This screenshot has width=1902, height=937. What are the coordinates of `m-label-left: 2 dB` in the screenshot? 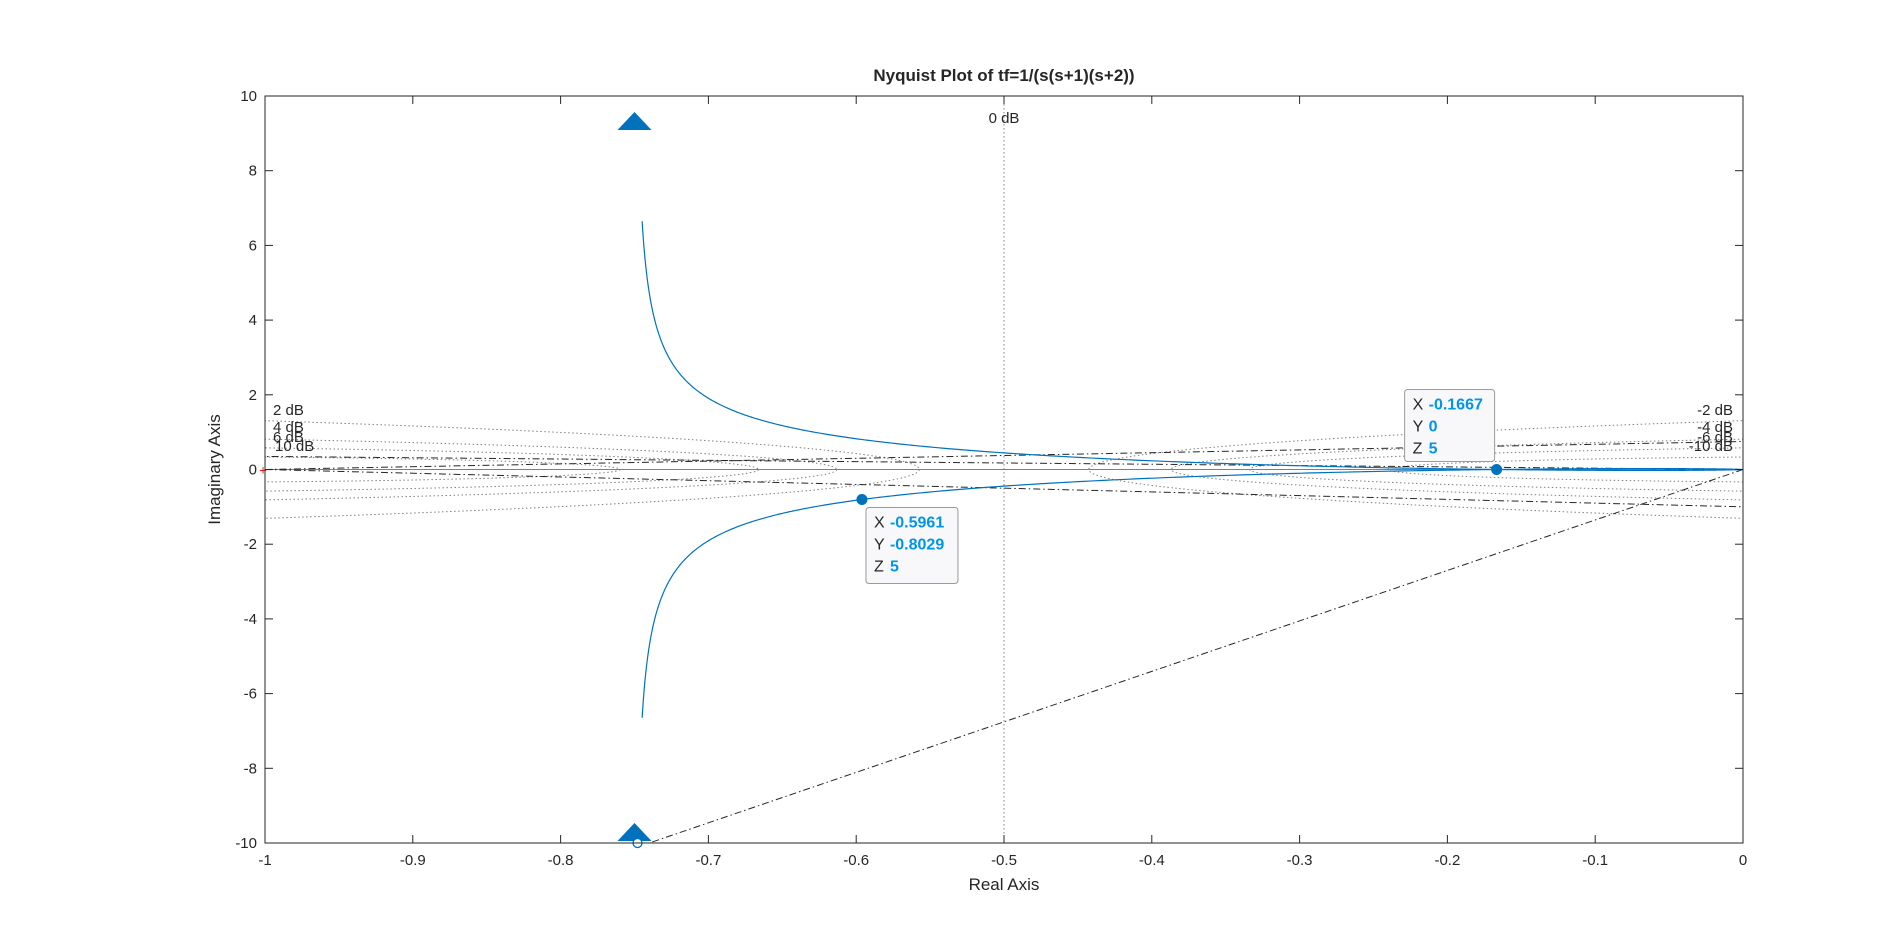 It's located at (288, 410).